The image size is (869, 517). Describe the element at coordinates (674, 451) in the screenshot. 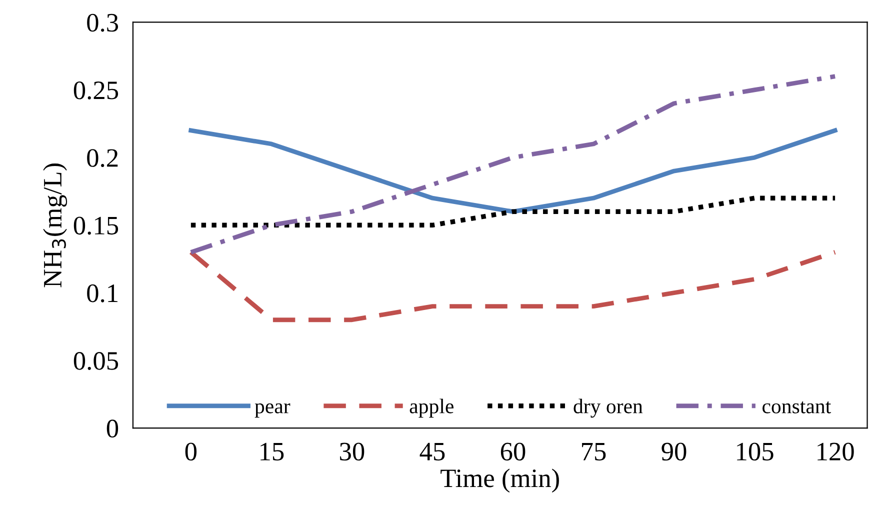

I see `x-tick-label: 90` at that location.